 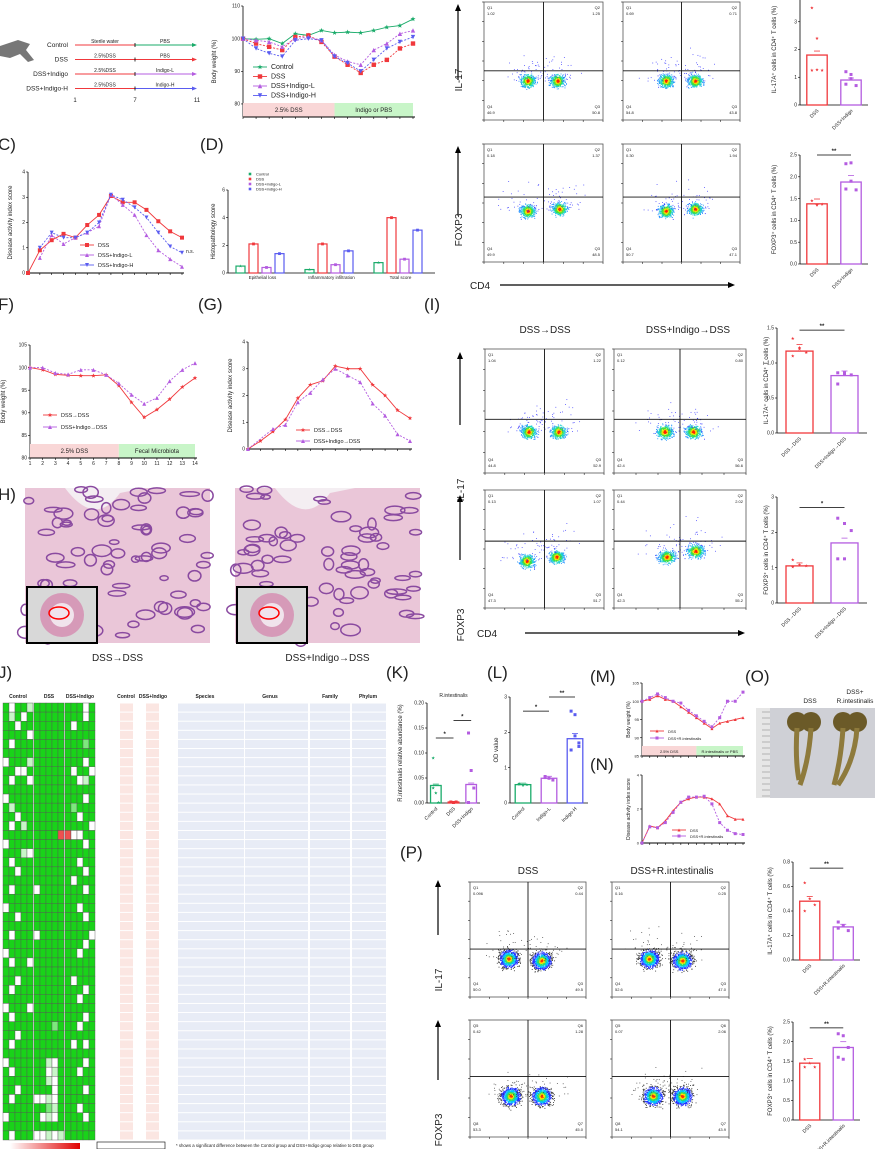 What do you see at coordinates (373, 111) in the screenshot?
I see `band-label: Indigo or PBS` at bounding box center [373, 111].